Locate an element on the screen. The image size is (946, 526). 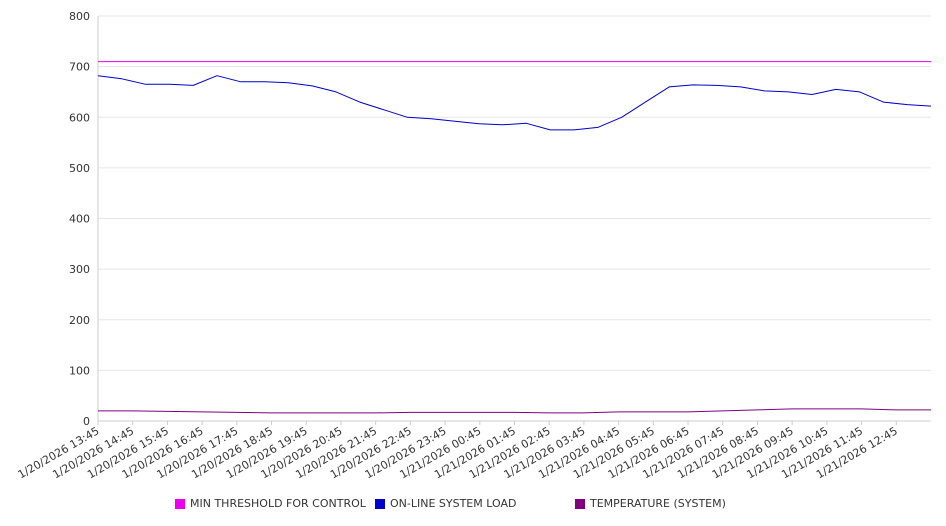
legend-label-temperature: TEMPERATURE (SYSTEM) is located at coordinates (658, 503).